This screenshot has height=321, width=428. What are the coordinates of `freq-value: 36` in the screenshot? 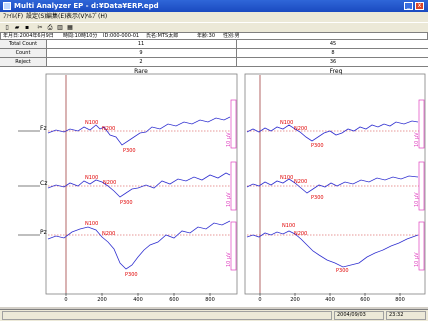 It's located at (332, 62).